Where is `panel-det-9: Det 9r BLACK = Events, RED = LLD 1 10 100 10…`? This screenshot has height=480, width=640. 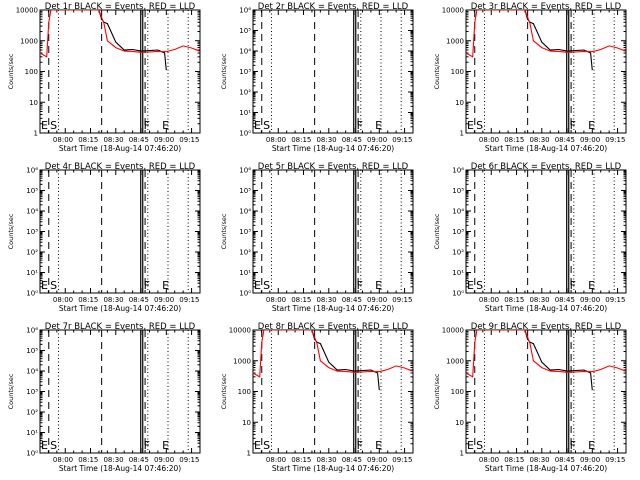
panel-det-9: Det 9r BLACK = Events, RED = LLD 1 10 100 10… is located at coordinates (530, 397).